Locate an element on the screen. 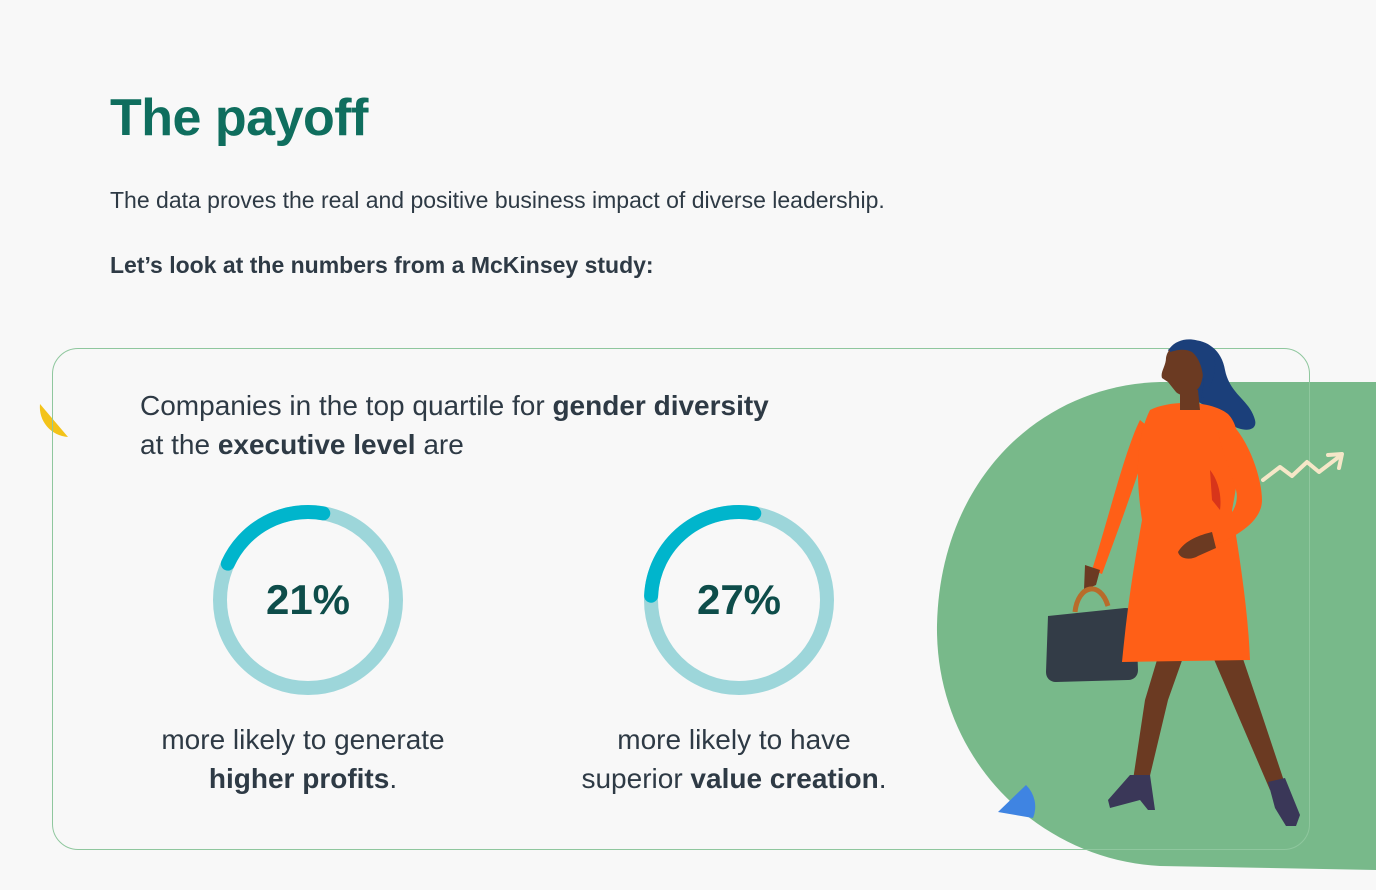 Image resolution: width=1376 pixels, height=890 pixels. rising-arrow-icon is located at coordinates (1301, 468).